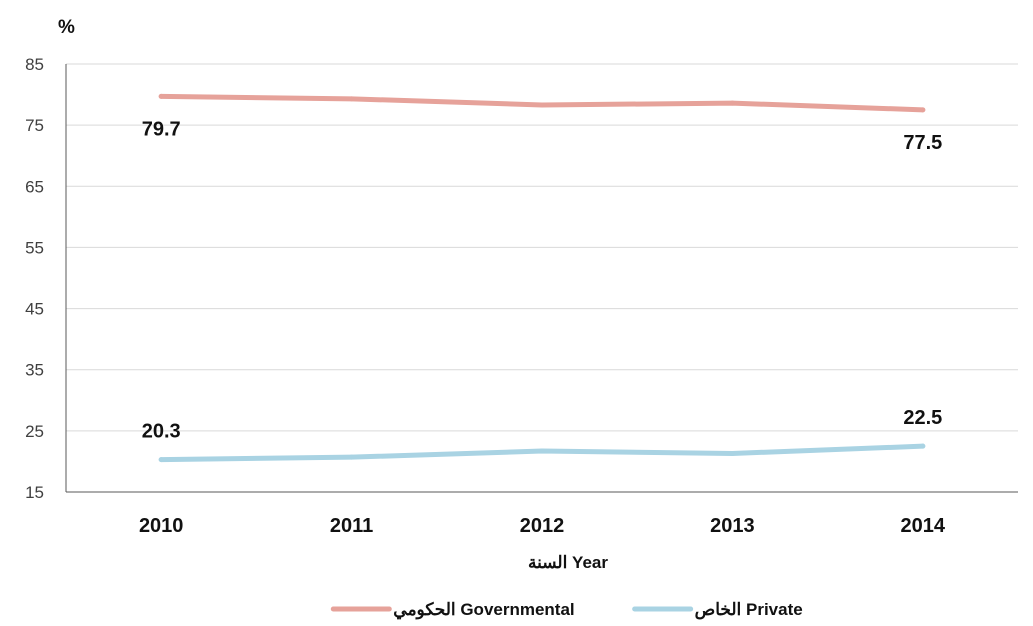 The image size is (1033, 626). Describe the element at coordinates (568, 562) in the screenshot. I see `x-axis-title: السنة Year` at that location.